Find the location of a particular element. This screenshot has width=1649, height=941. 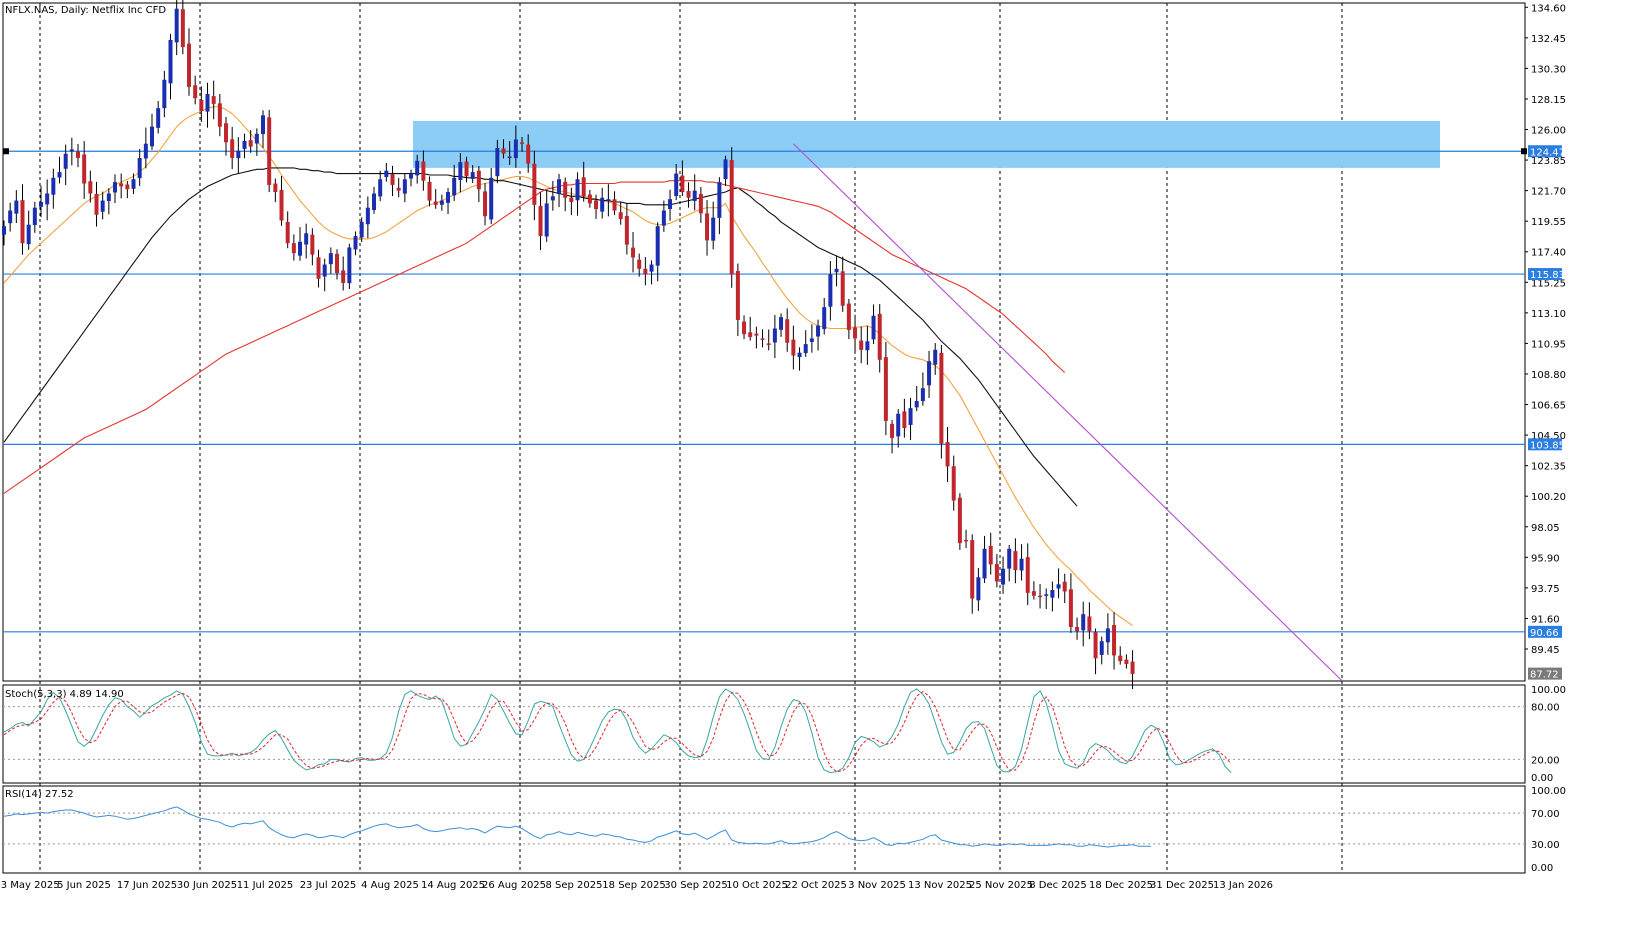

price-tick-label: 121.70 is located at coordinates (1548, 192).